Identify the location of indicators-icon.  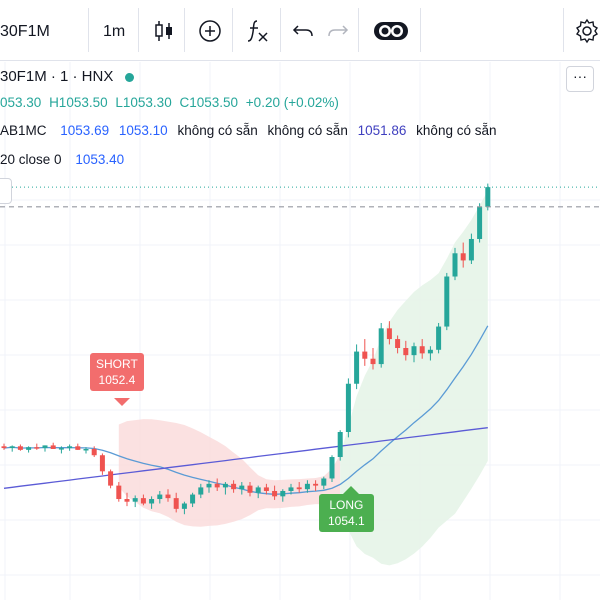
(258, 31).